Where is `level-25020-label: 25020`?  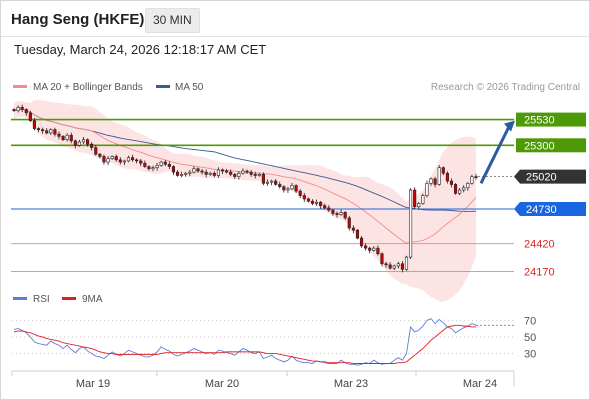
level-25020-label: 25020 is located at coordinates (541, 178).